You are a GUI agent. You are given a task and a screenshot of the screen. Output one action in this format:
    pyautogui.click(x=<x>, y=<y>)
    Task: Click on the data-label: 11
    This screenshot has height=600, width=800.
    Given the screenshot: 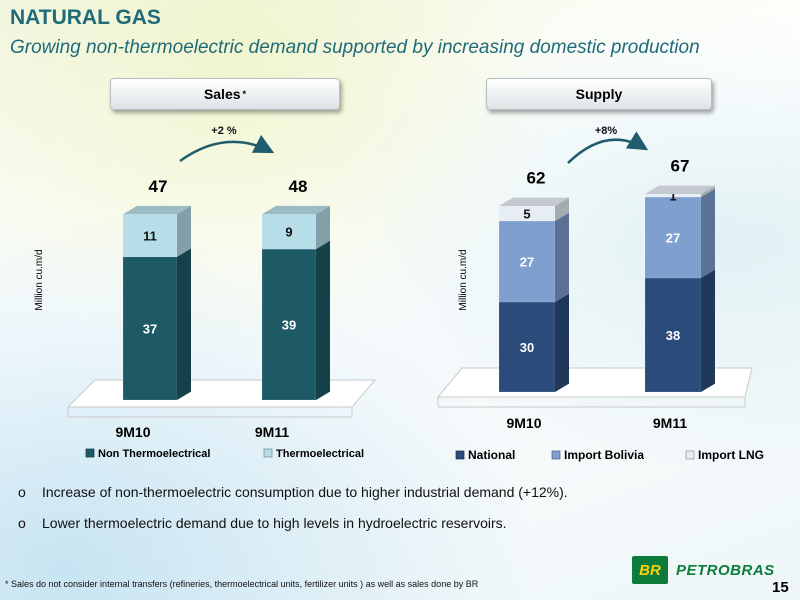 What is the action you would take?
    pyautogui.click(x=150, y=236)
    